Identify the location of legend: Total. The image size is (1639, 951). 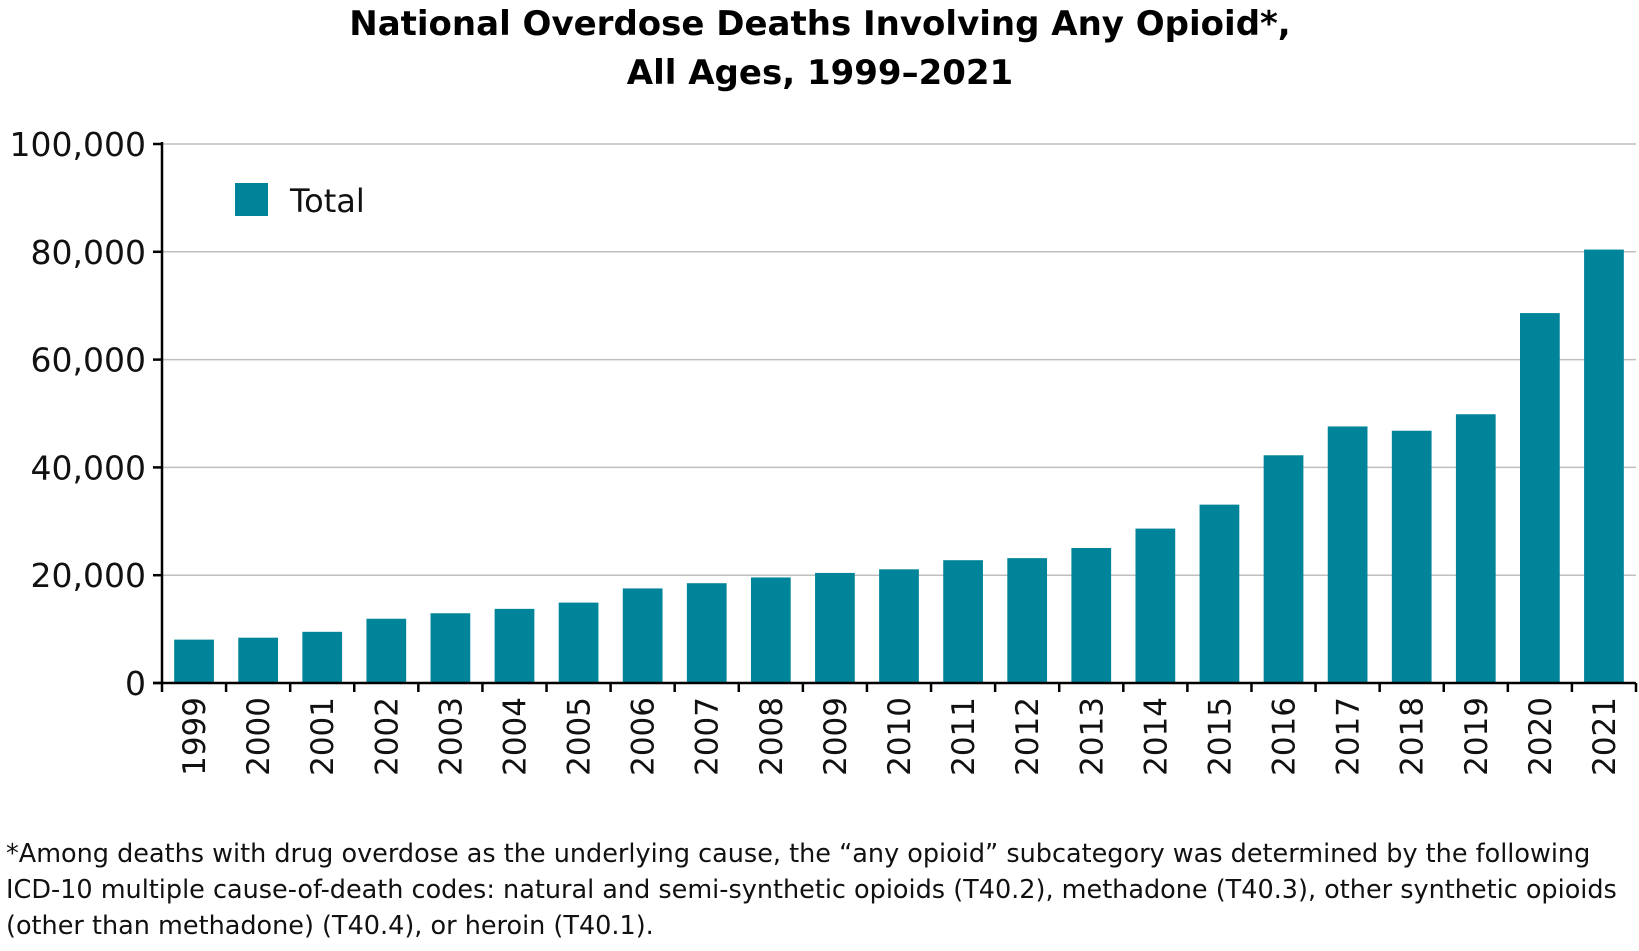
(300, 201).